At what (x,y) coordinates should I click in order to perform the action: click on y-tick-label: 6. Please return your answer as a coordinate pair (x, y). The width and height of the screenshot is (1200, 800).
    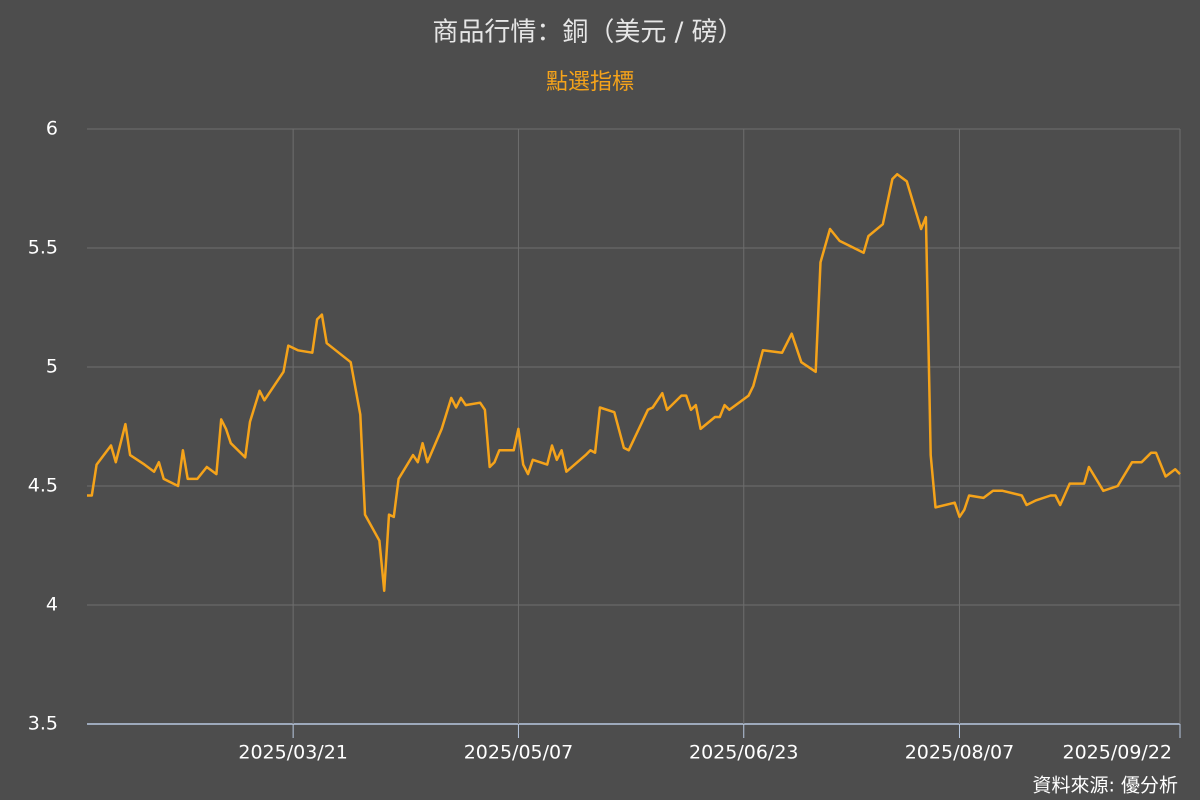
    Looking at the image, I should click on (52, 129).